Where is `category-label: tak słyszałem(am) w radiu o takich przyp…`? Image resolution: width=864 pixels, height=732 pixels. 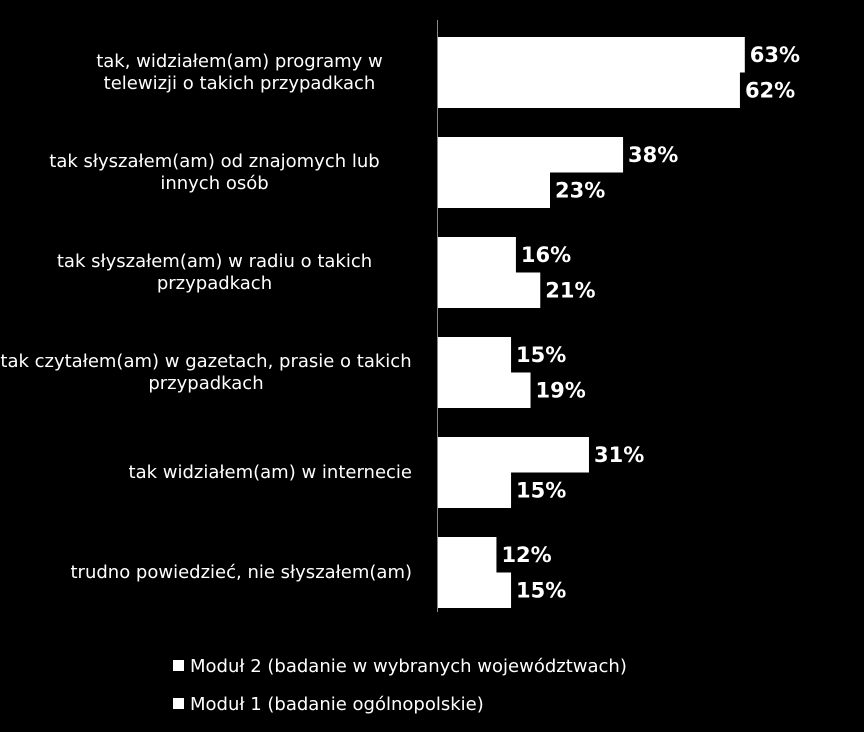
category-label: tak słyszałem(am) w radiu o takich przyp… is located at coordinates (214, 272).